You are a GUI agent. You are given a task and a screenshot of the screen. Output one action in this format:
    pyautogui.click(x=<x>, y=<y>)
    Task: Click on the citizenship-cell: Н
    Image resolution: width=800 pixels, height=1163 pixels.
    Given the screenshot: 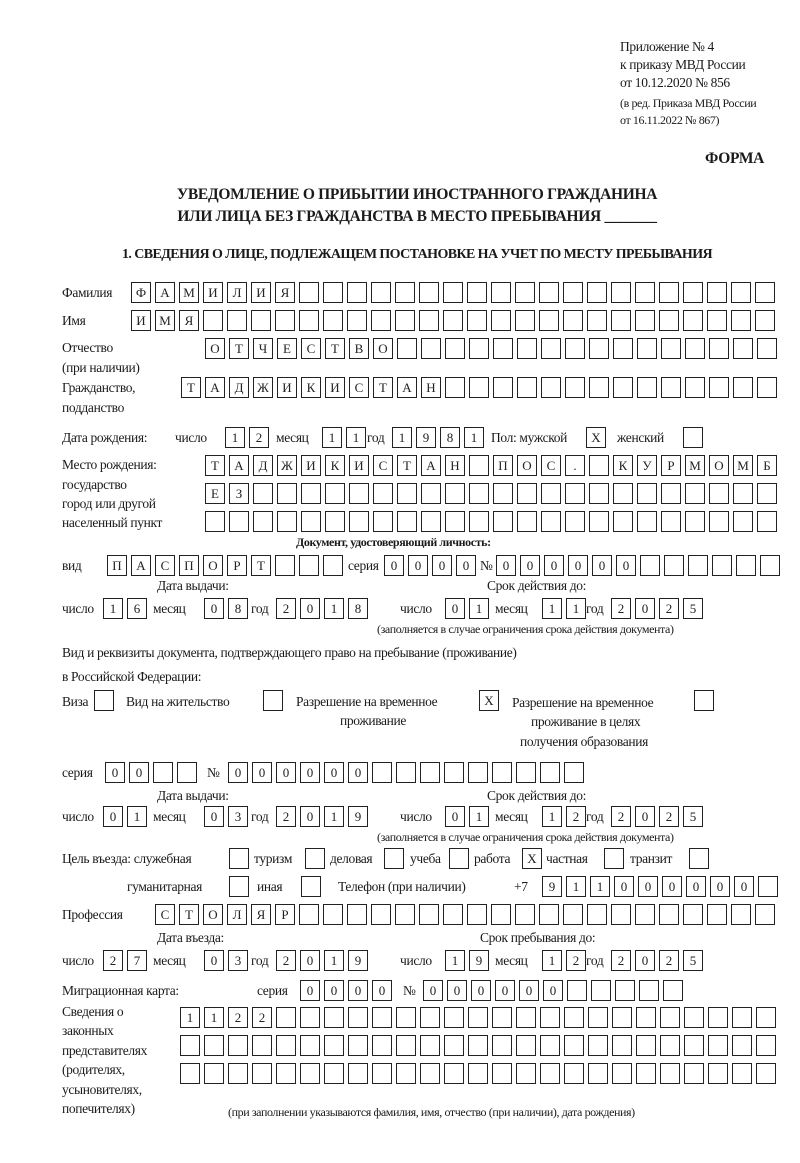 What is the action you would take?
    pyautogui.click(x=431, y=387)
    